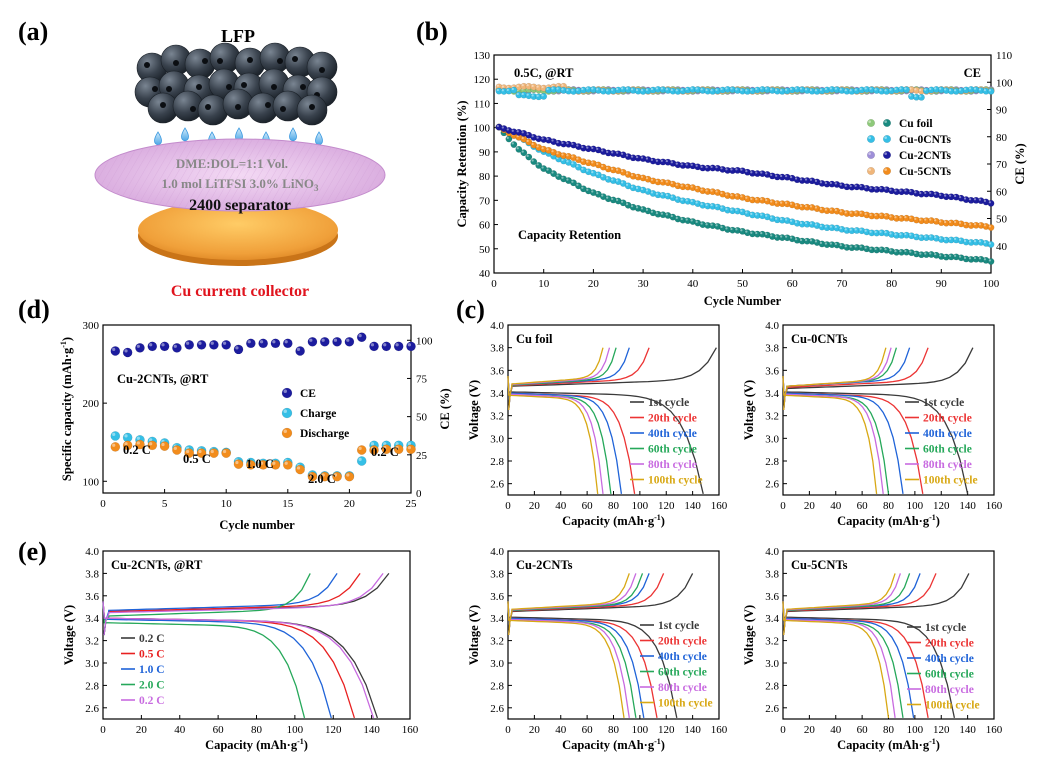 Image resolution: width=1039 pixels, height=765 pixels. What do you see at coordinates (672, 465) in the screenshot?
I see `legend-label: 80th cycle` at bounding box center [672, 465].